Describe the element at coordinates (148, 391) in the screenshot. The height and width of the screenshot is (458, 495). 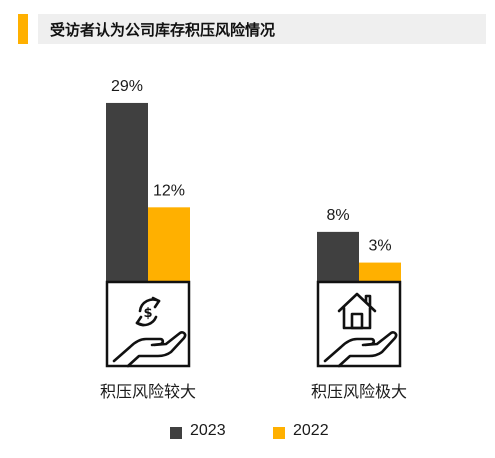
I see `category-label-1: 积压风险较大` at that location.